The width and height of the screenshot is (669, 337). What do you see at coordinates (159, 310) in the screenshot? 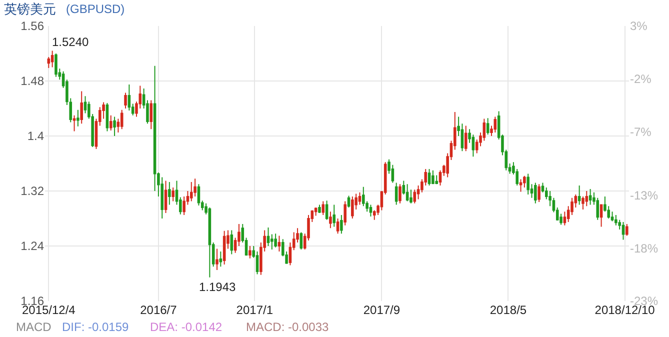
I see `x-tick-label: 2016/7` at bounding box center [159, 310].